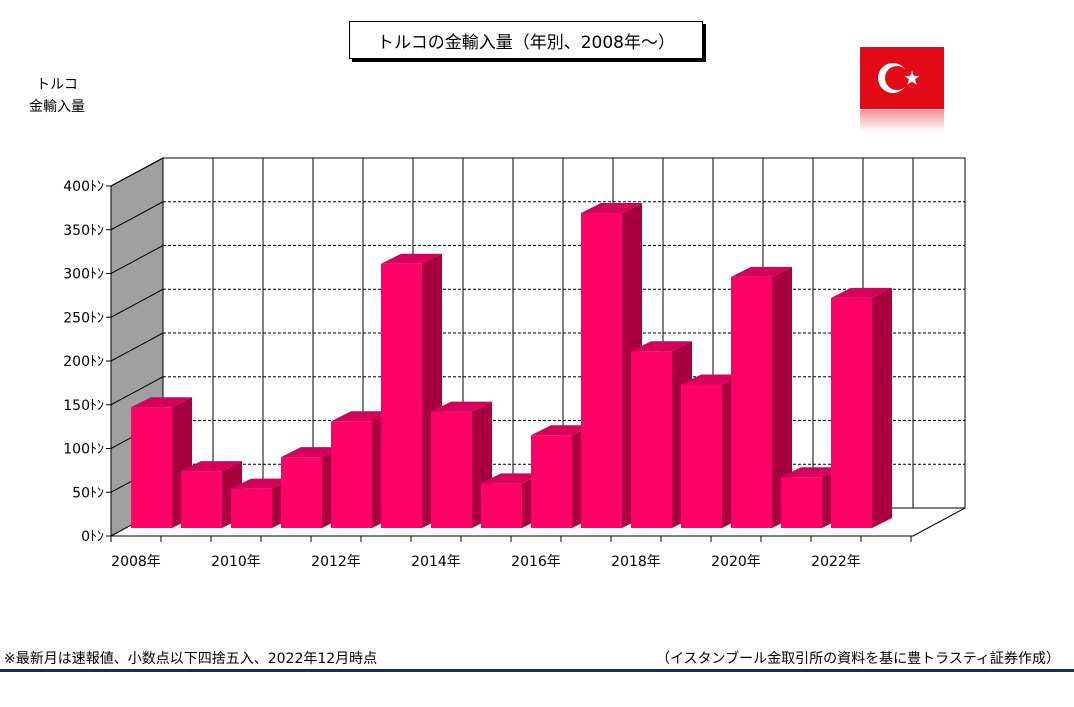 The width and height of the screenshot is (1074, 707). I want to click on source-note: （イスタンブール金取引所の資料を基に豊トラスティ証券作成）, so click(857, 659).